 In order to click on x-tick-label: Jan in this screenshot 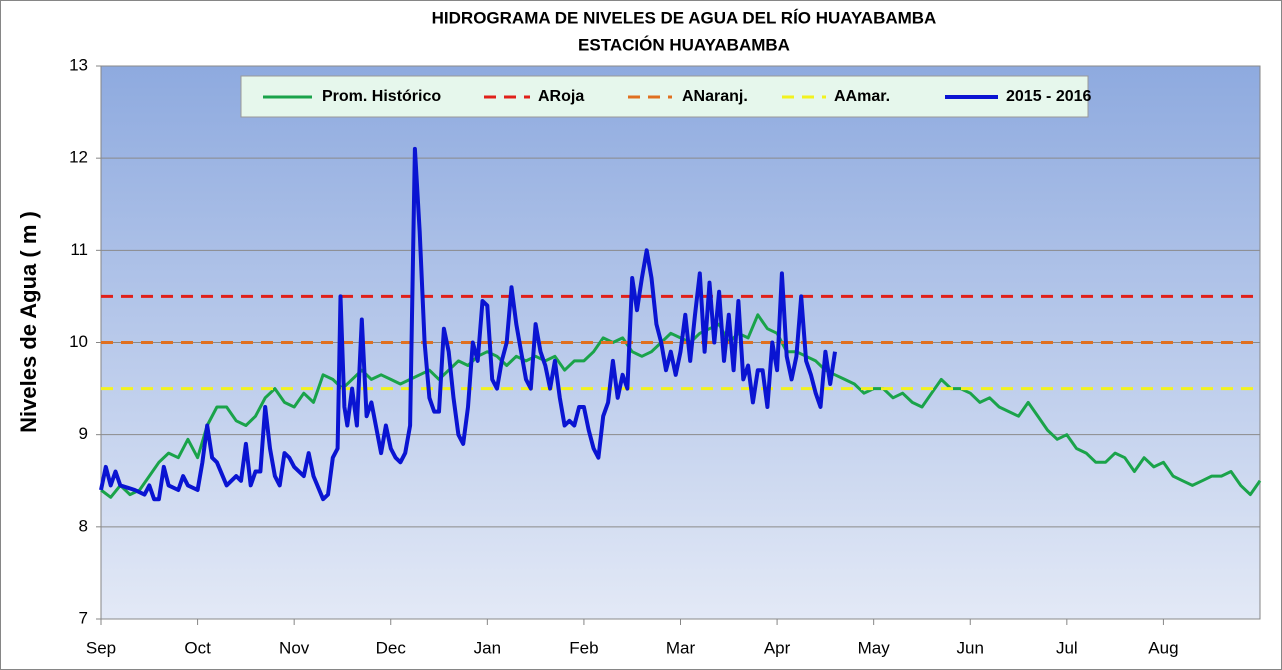, I will do `click(487, 647)`.